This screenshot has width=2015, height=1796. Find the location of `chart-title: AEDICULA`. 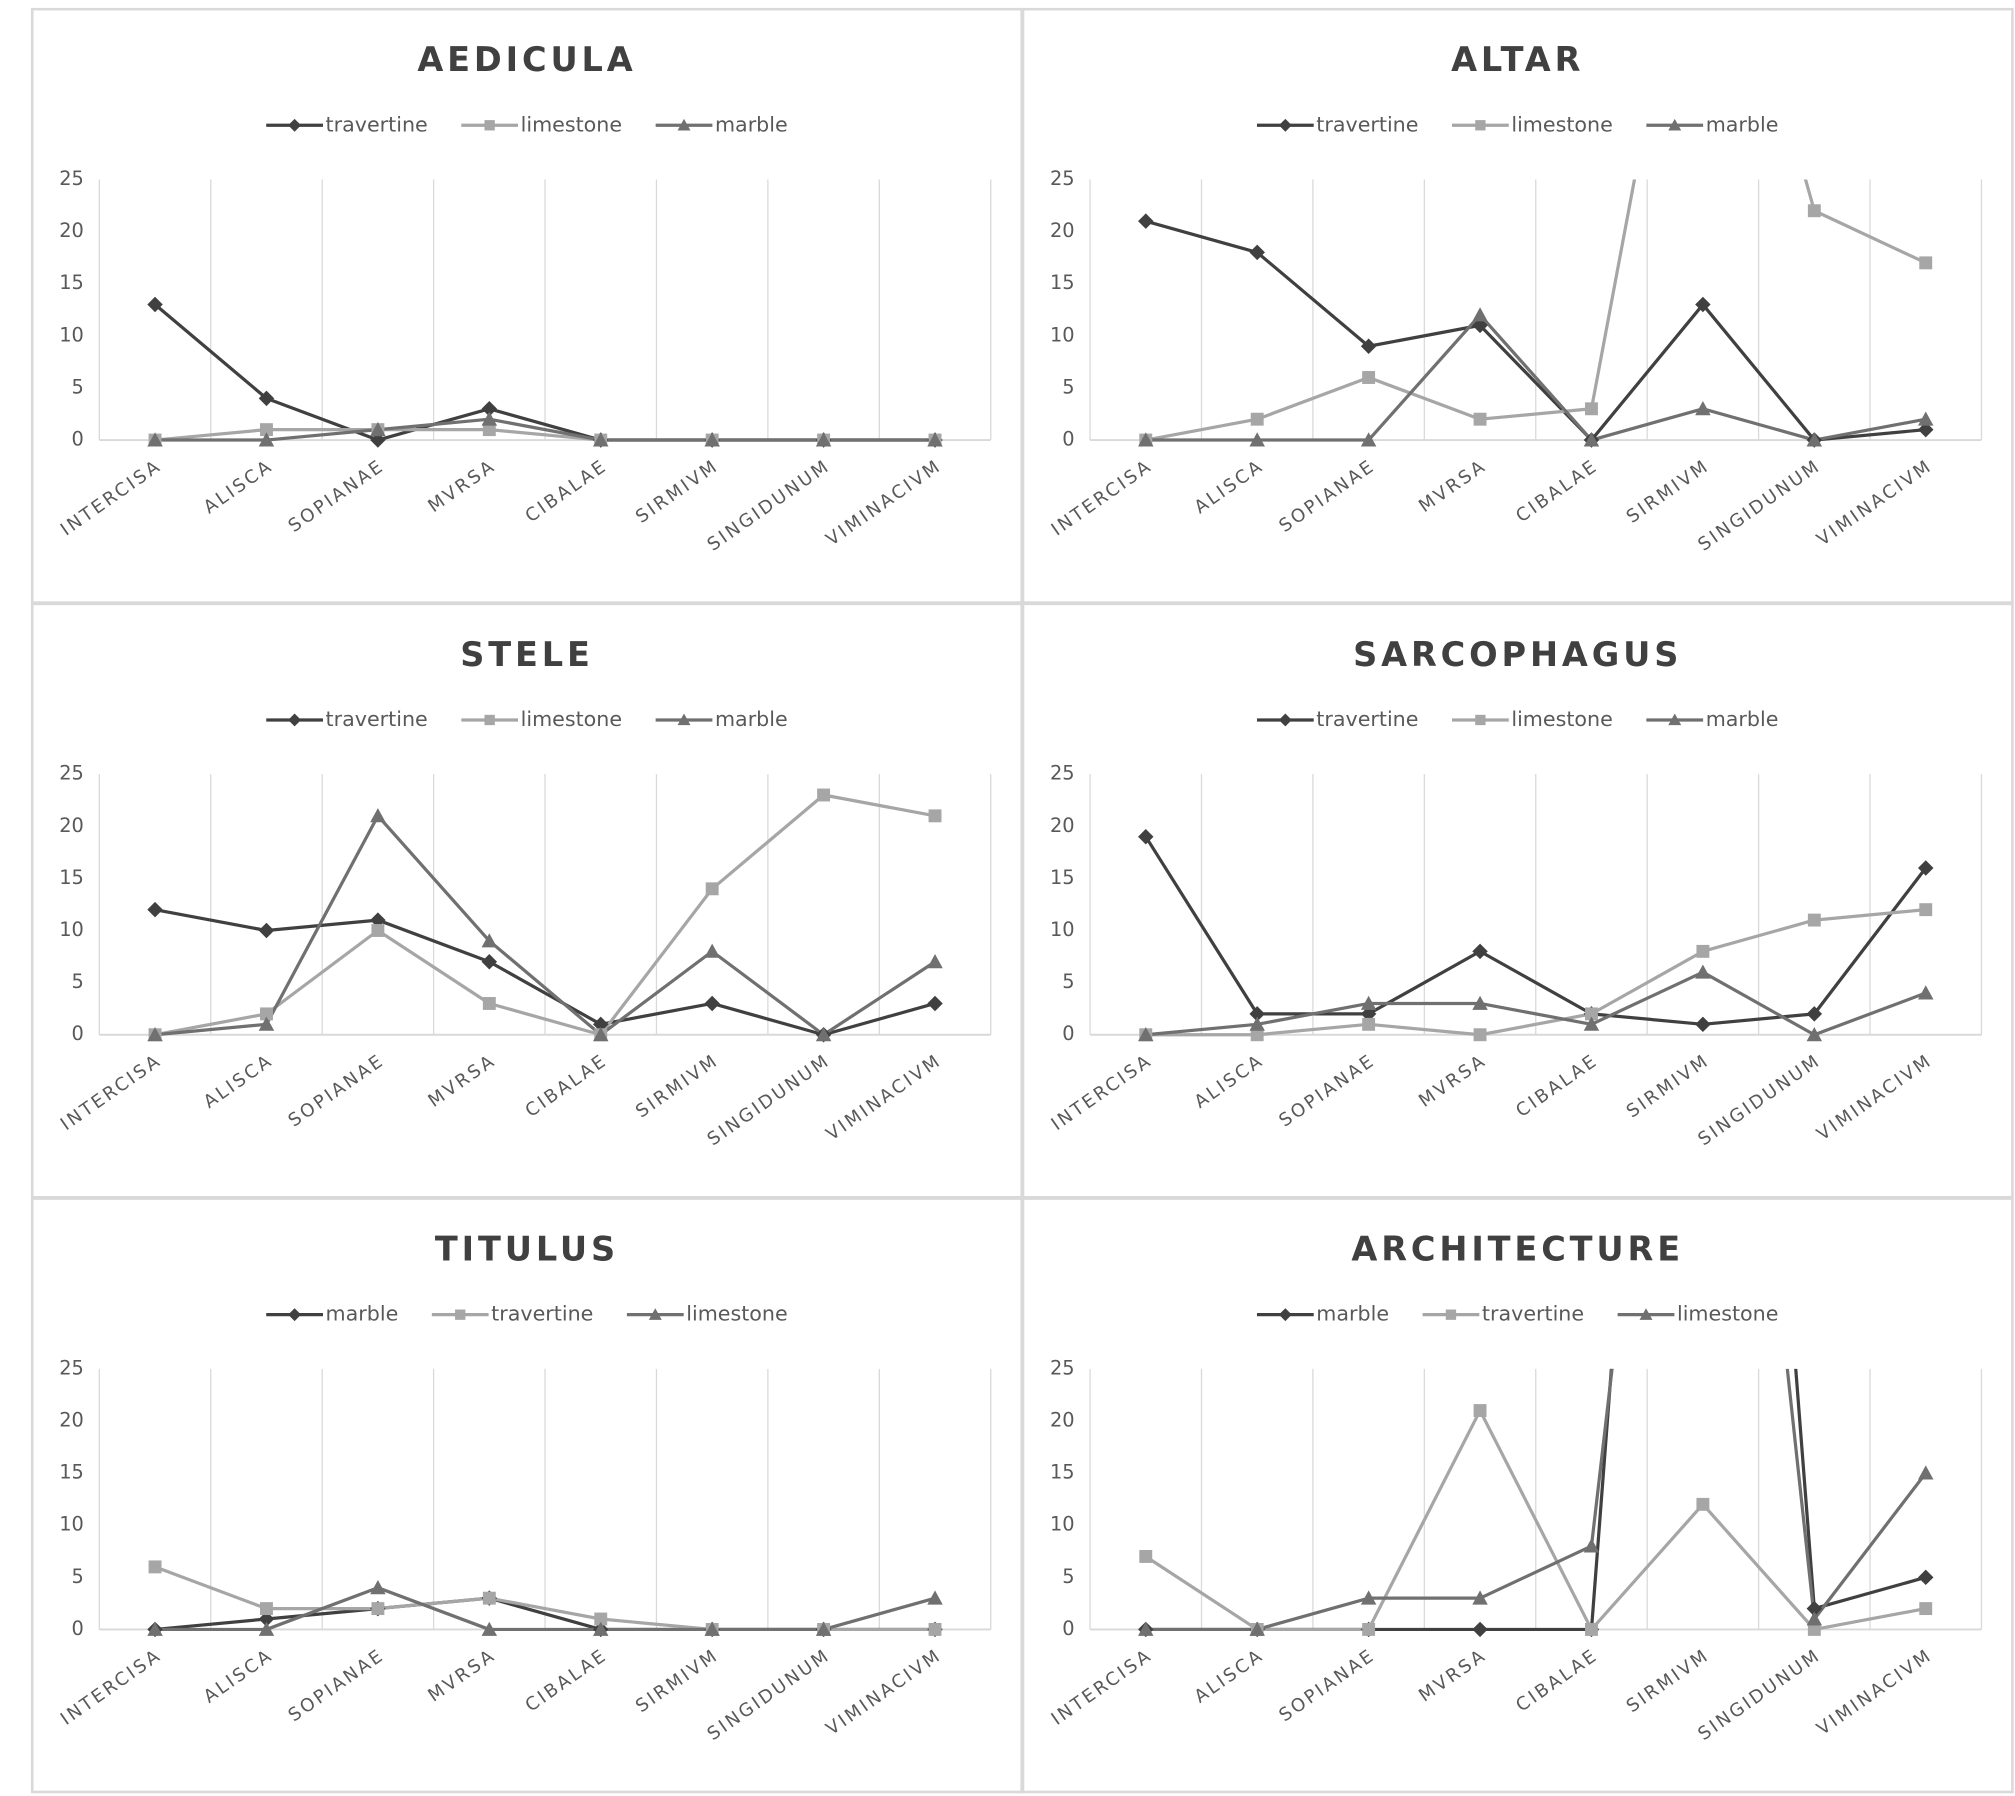

chart-title: AEDICULA is located at coordinates (526, 59).